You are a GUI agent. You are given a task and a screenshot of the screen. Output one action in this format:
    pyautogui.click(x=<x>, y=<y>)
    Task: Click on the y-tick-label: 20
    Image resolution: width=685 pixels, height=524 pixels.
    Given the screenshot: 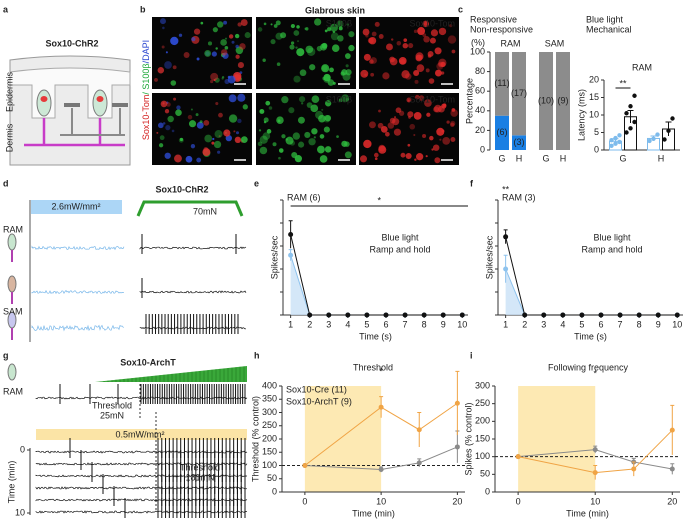 What is the action you would take?
    pyautogui.click(x=480, y=130)
    